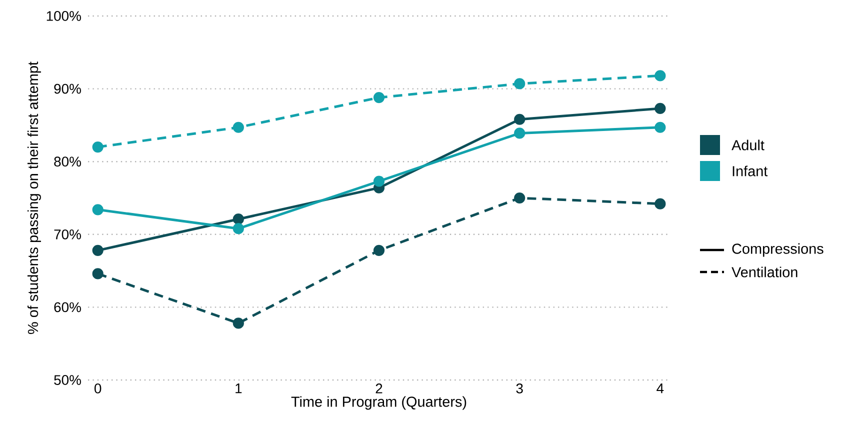 The image size is (862, 432). What do you see at coordinates (519, 389) in the screenshot?
I see `x-tick-label: 3` at bounding box center [519, 389].